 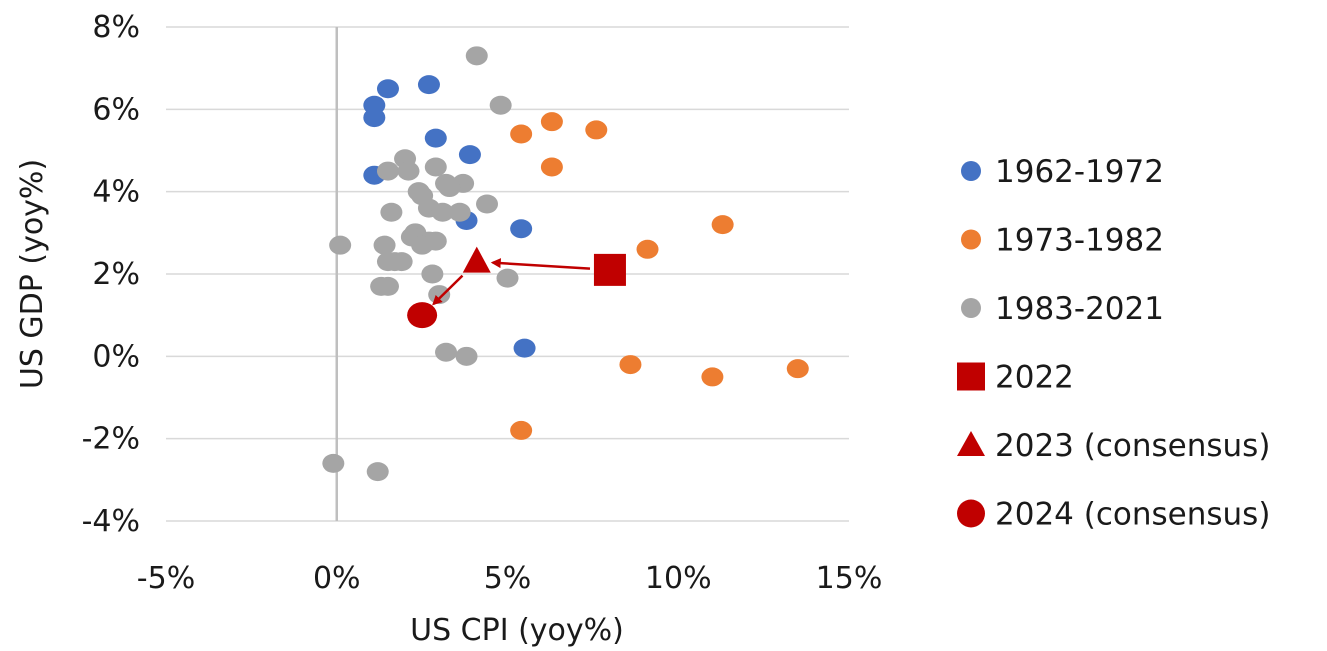 I want to click on legend-item: 2023 (consensus), so click(x=1113, y=446).